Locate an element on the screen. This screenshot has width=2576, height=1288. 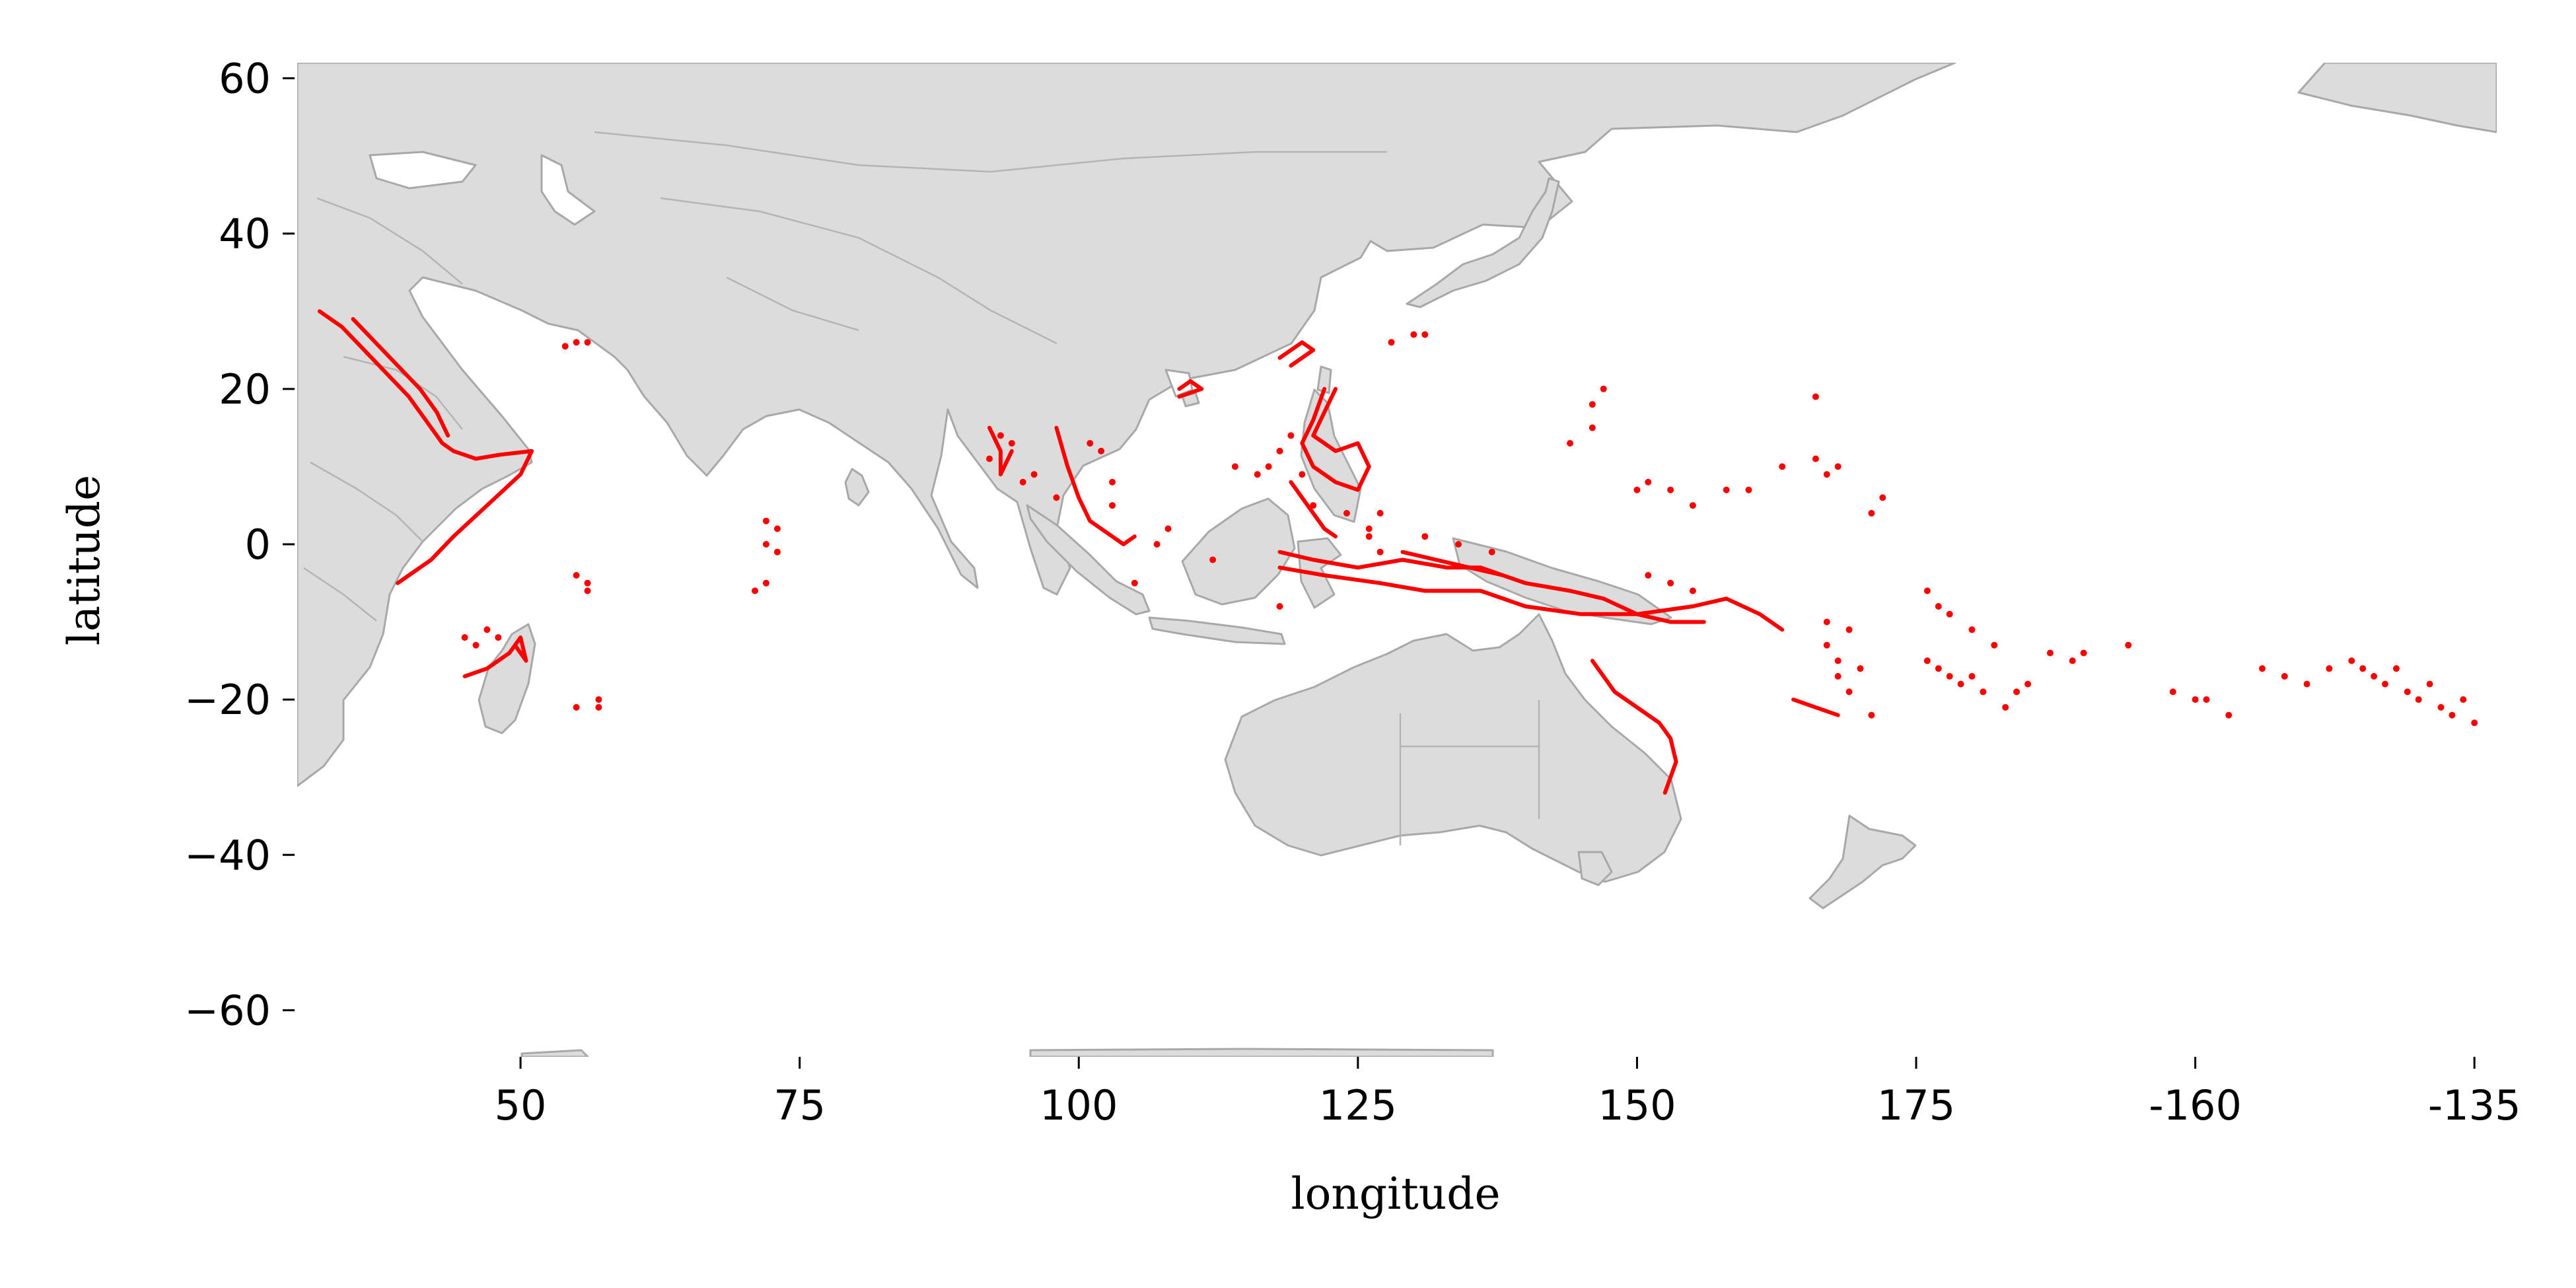
land-antarctica is located at coordinates (1007, 1052).